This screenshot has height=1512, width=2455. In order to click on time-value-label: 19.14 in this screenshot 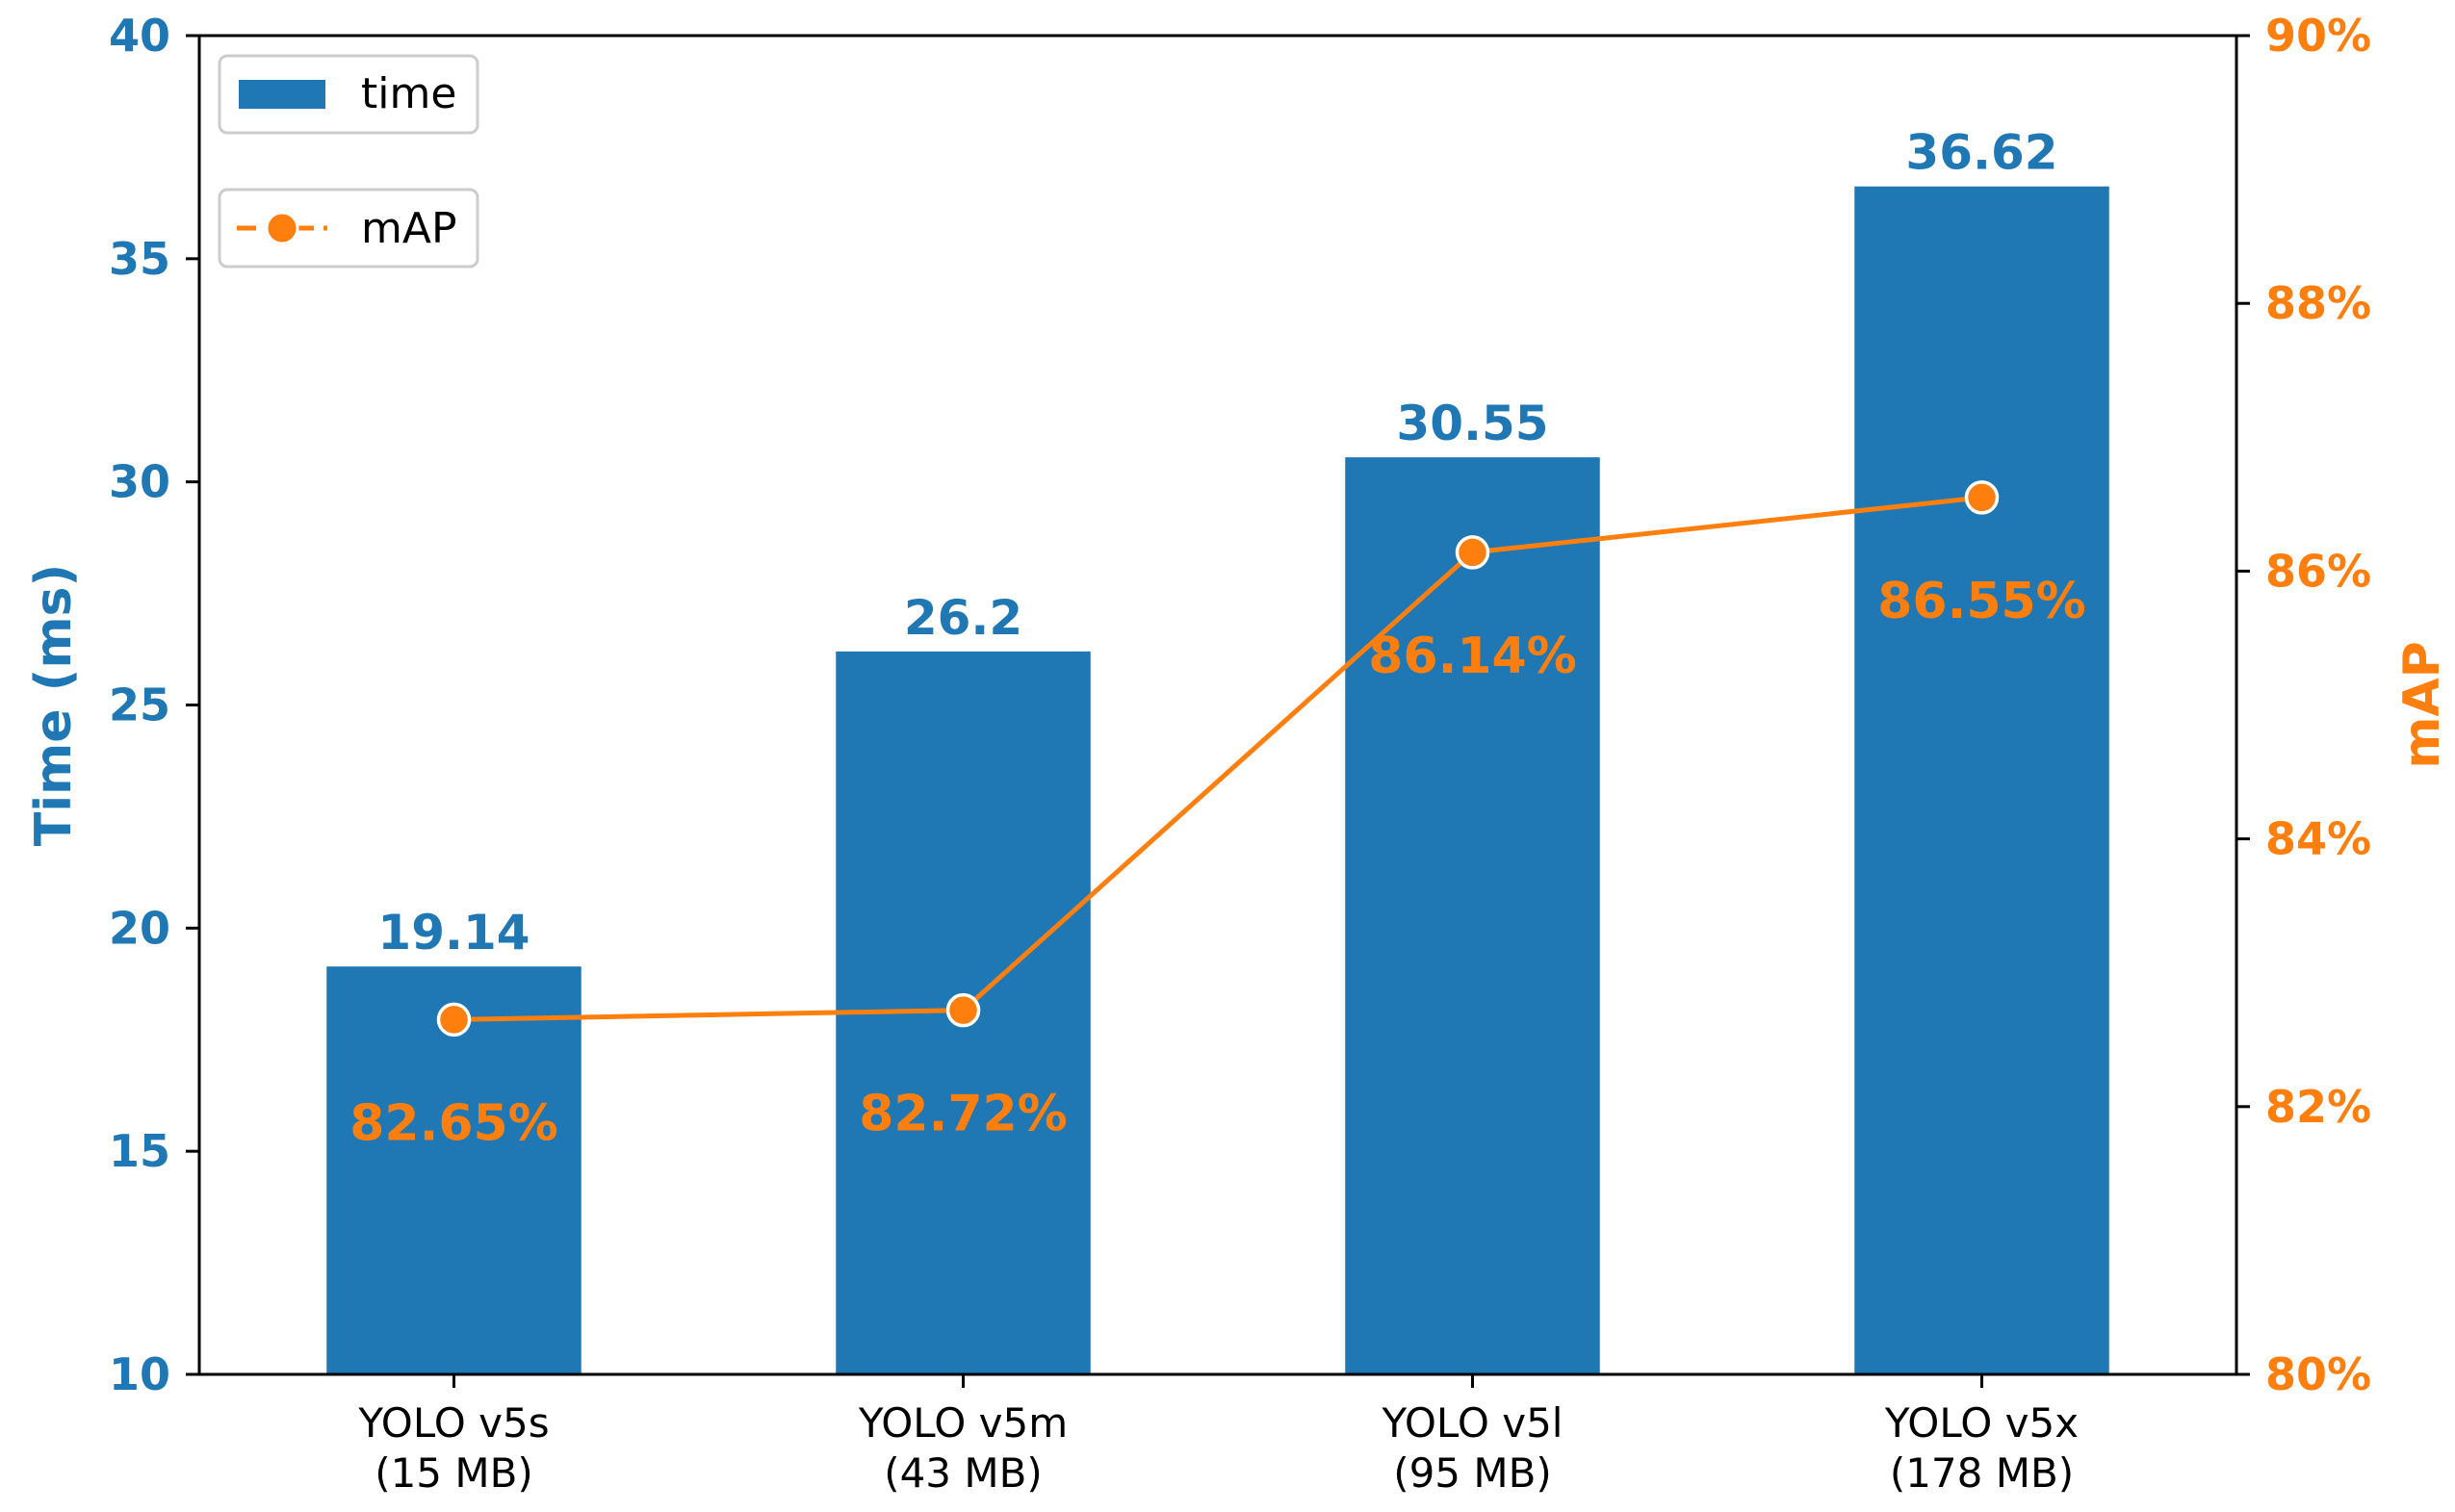, I will do `click(454, 933)`.